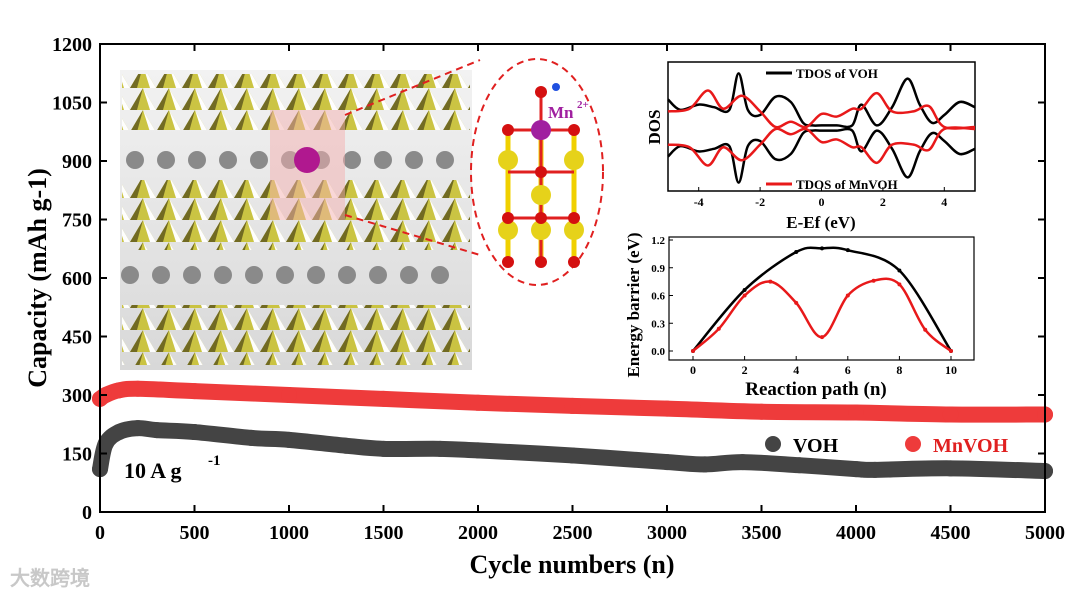 The height and width of the screenshot is (596, 1080). What do you see at coordinates (583, 105) in the screenshot?
I see `mn-label-sup: 2+` at bounding box center [583, 105].